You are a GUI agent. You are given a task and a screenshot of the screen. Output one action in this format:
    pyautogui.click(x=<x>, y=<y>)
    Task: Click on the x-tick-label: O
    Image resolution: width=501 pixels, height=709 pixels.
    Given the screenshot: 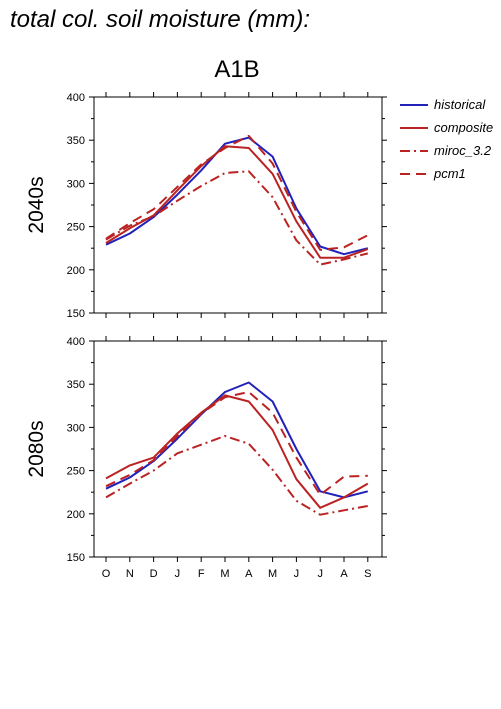 What is the action you would take?
    pyautogui.click(x=106, y=574)
    